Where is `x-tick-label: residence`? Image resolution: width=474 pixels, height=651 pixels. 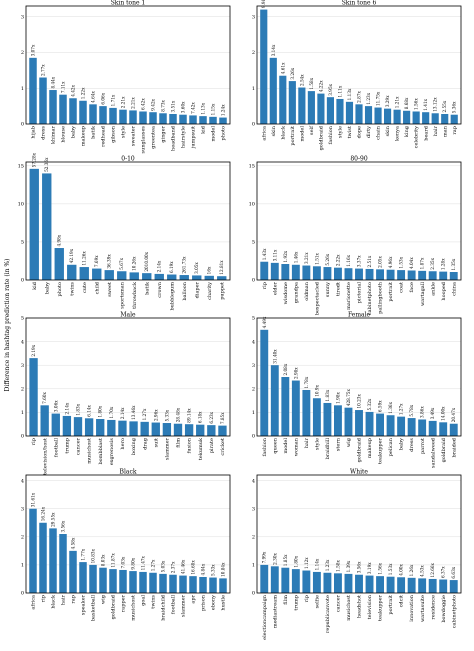 x-tick-label: residence is located at coordinates (433, 607).